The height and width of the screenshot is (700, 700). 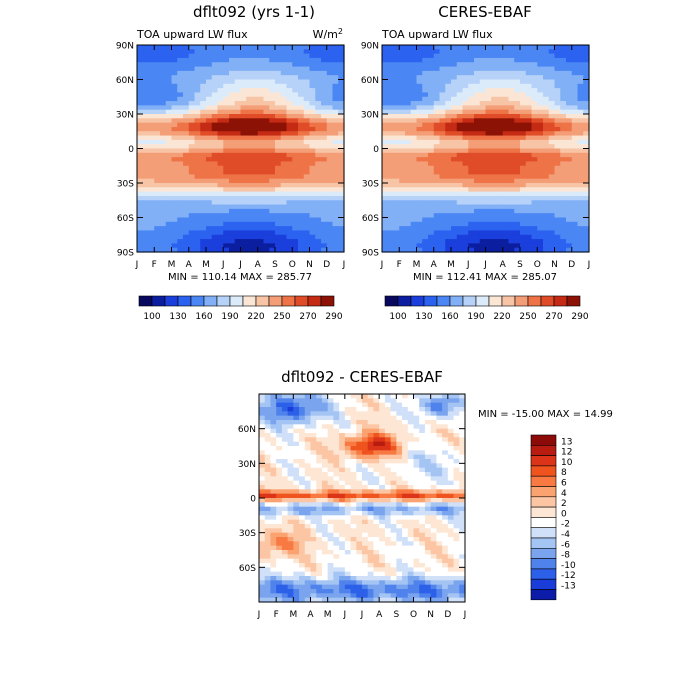 I want to click on y-tick-label: 90N, so click(x=370, y=47).